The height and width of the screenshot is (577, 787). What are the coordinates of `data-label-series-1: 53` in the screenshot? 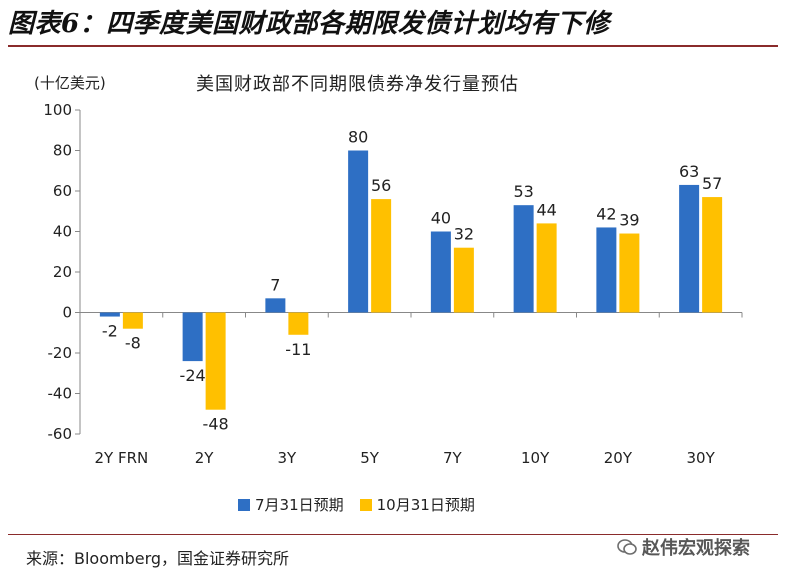 It's located at (523, 191).